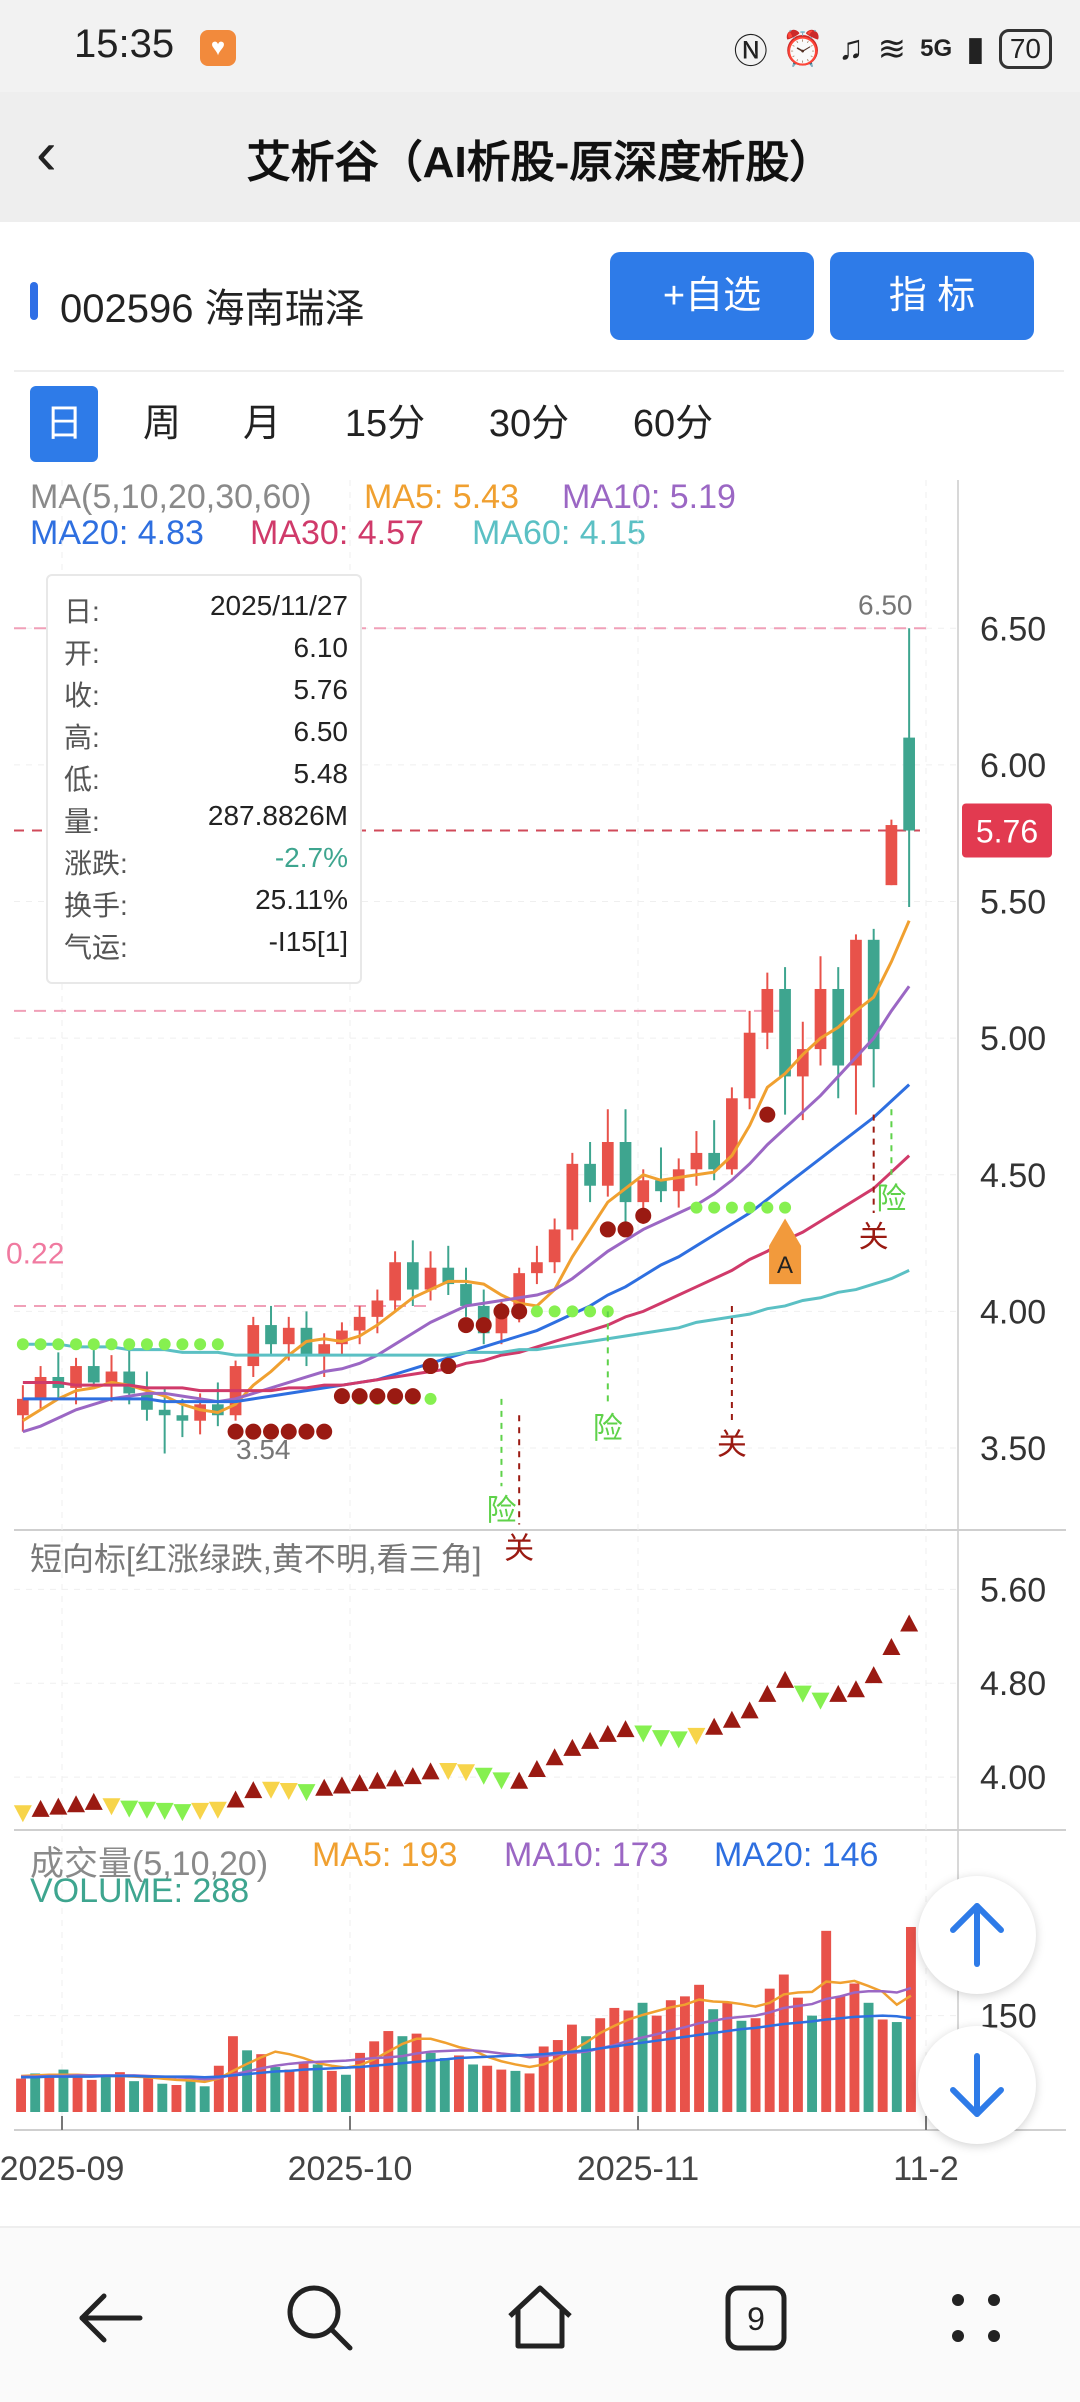 The image size is (1080, 2402). What do you see at coordinates (161, 424) in the screenshot?
I see `tab-week: 周` at bounding box center [161, 424].